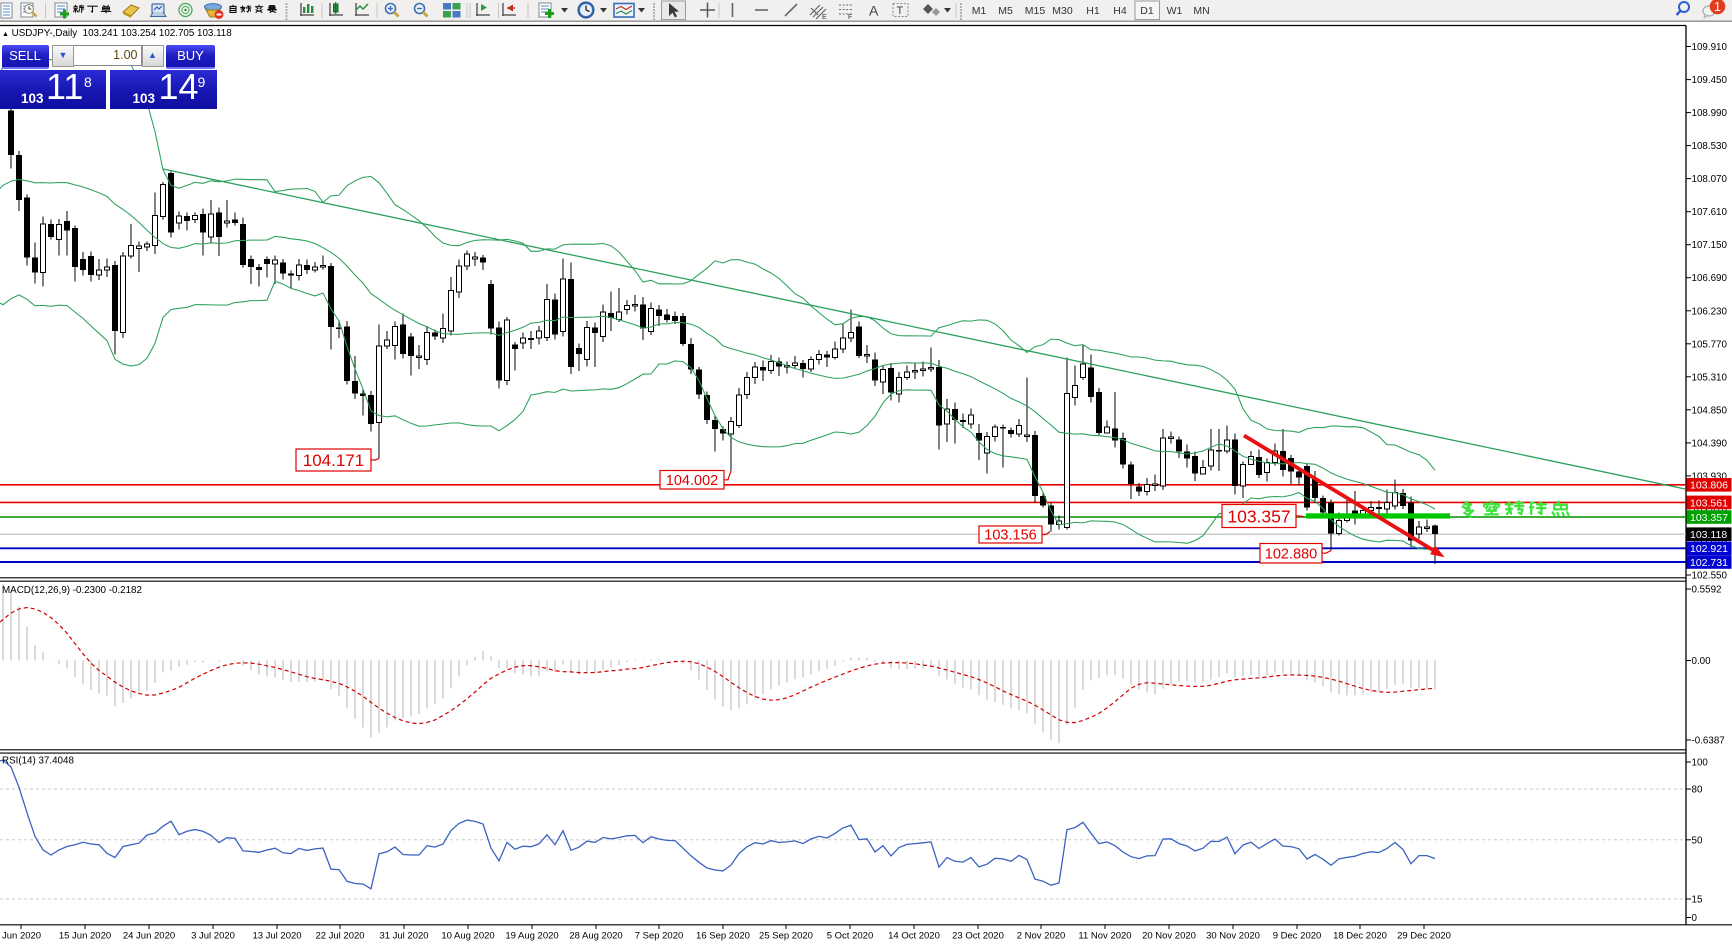 The width and height of the screenshot is (1732, 945). I want to click on svg-text: 80, so click(1697, 790).